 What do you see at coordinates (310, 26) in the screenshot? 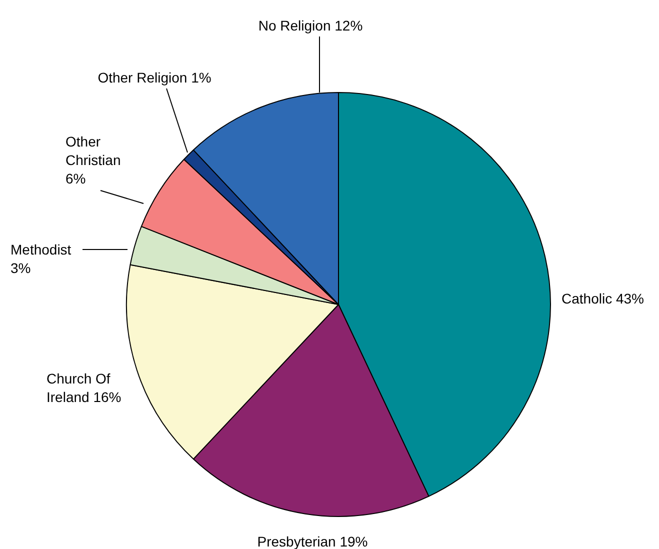
I see `slice-label: No Religion 12%` at bounding box center [310, 26].